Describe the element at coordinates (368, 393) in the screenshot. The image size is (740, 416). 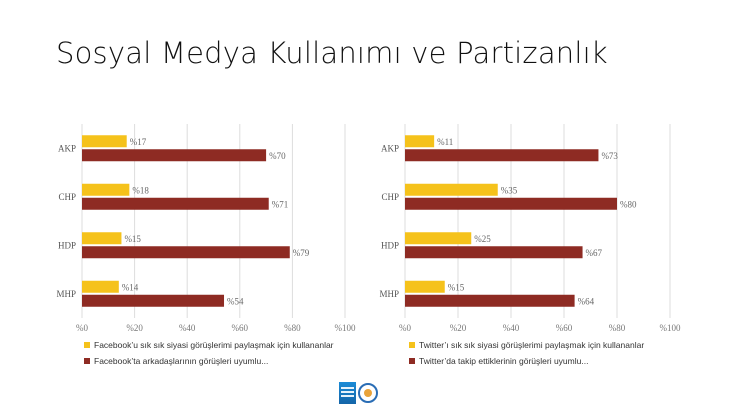
I see `logo-right` at that location.